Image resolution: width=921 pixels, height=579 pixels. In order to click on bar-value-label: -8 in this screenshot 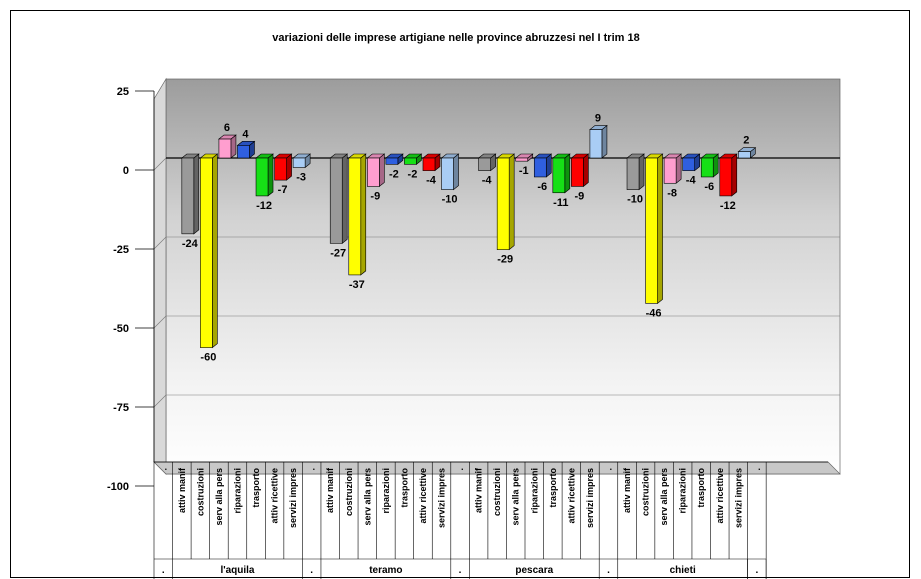, I will do `click(672, 193)`.